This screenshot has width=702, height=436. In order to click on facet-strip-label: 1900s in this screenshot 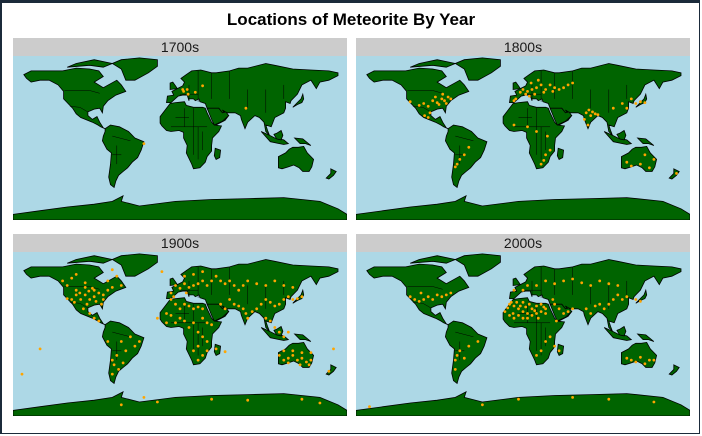, I will do `click(180, 243)`.